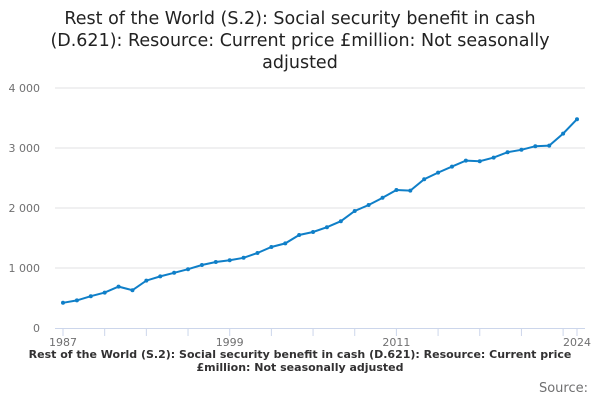  What do you see at coordinates (63, 342) in the screenshot?
I see `x-tick-label: 1987` at bounding box center [63, 342].